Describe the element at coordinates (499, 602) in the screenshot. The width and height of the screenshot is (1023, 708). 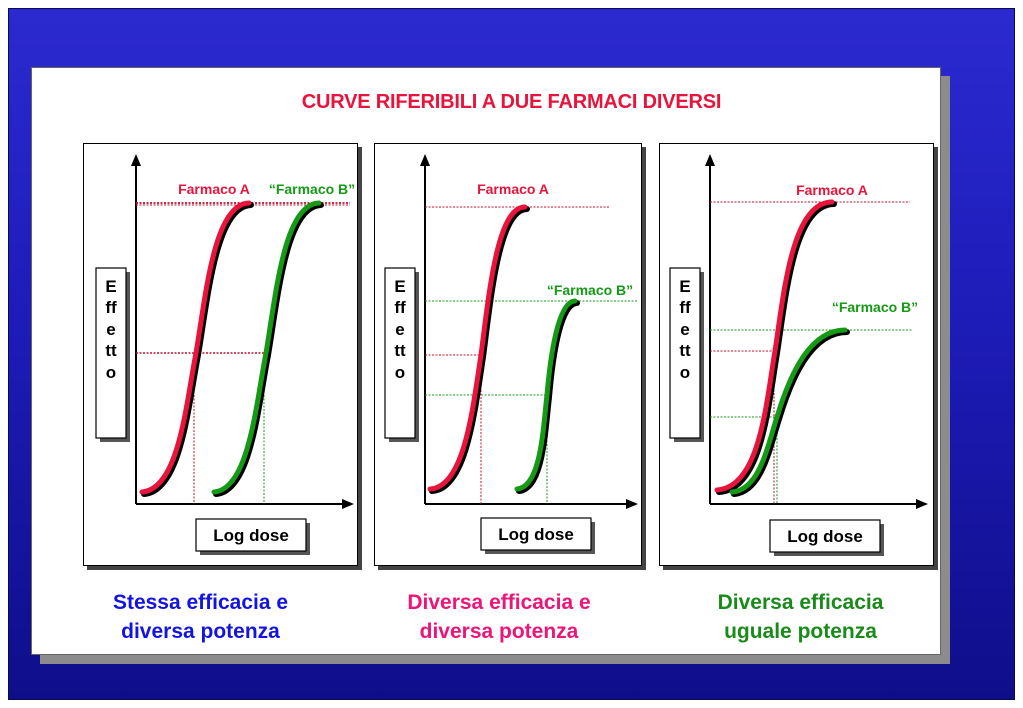
I see `caption-line: Diversa efficacia e` at that location.